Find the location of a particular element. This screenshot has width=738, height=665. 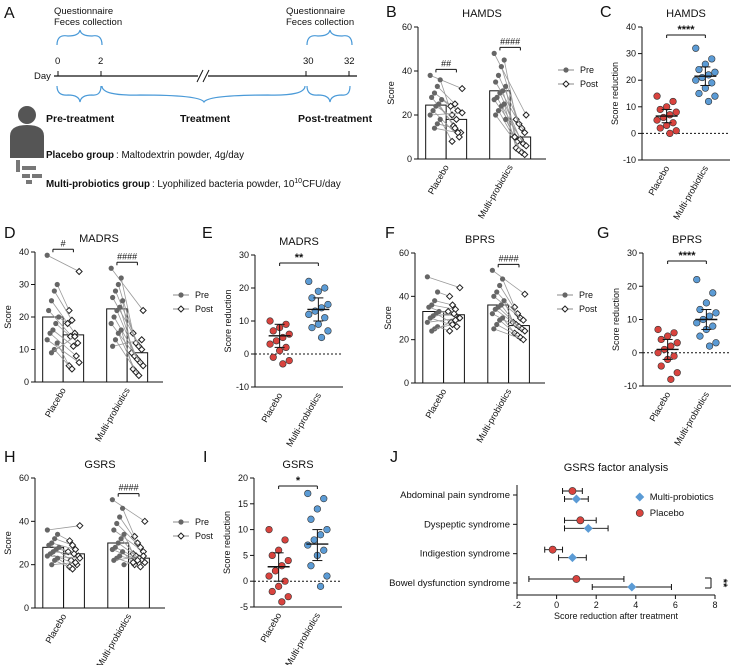

chart-title: GSRS is located at coordinates (297, 465).